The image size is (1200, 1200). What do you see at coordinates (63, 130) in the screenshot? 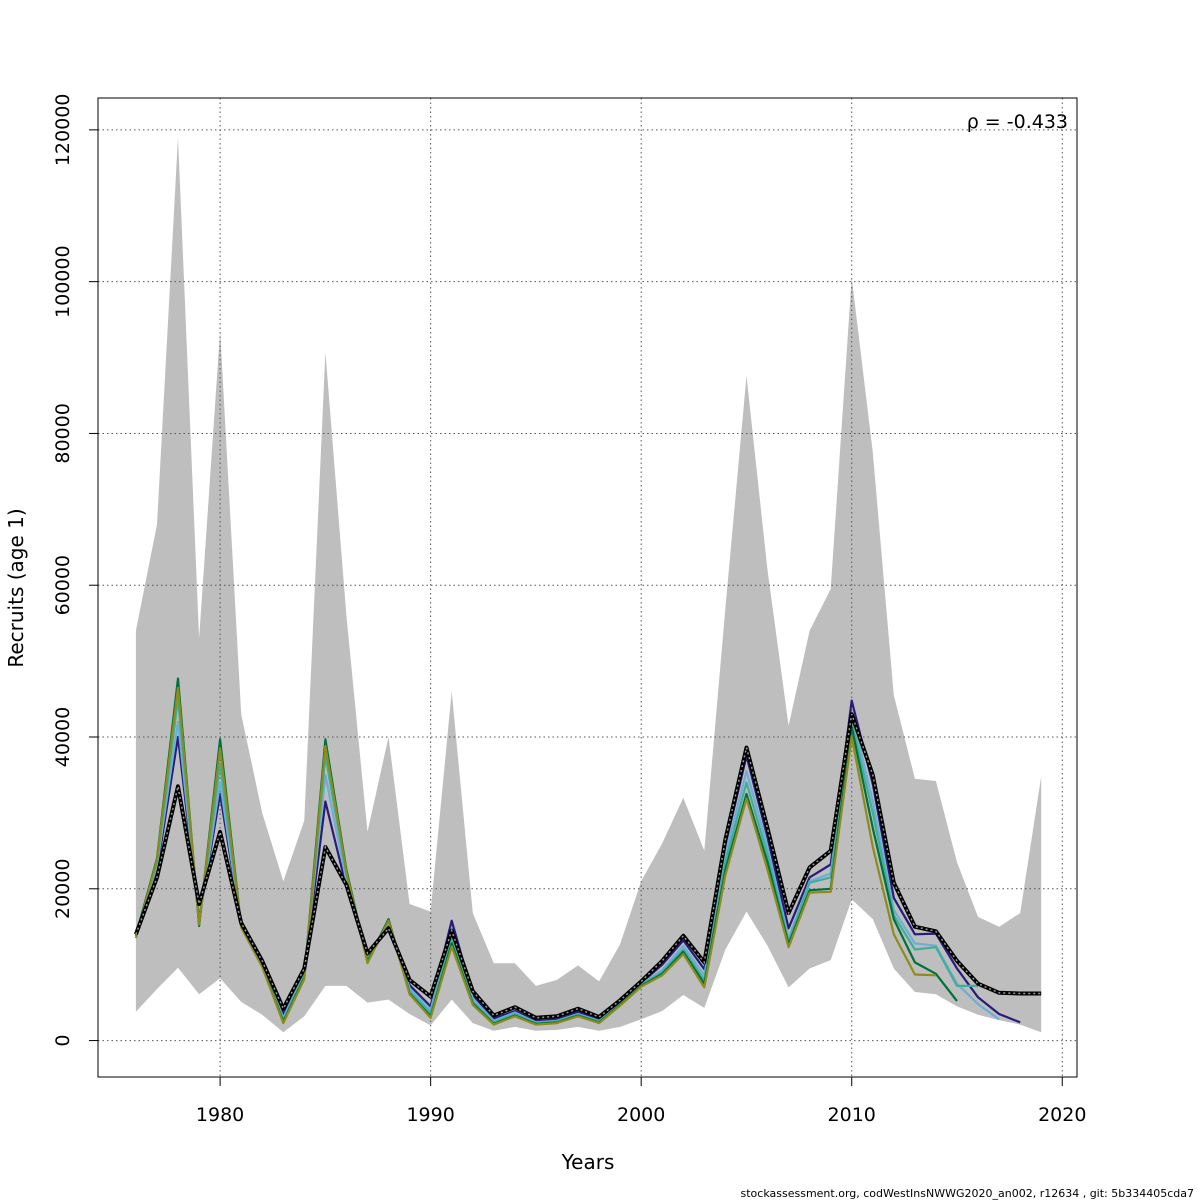
I see `y-tick-label: 120000` at bounding box center [63, 130].